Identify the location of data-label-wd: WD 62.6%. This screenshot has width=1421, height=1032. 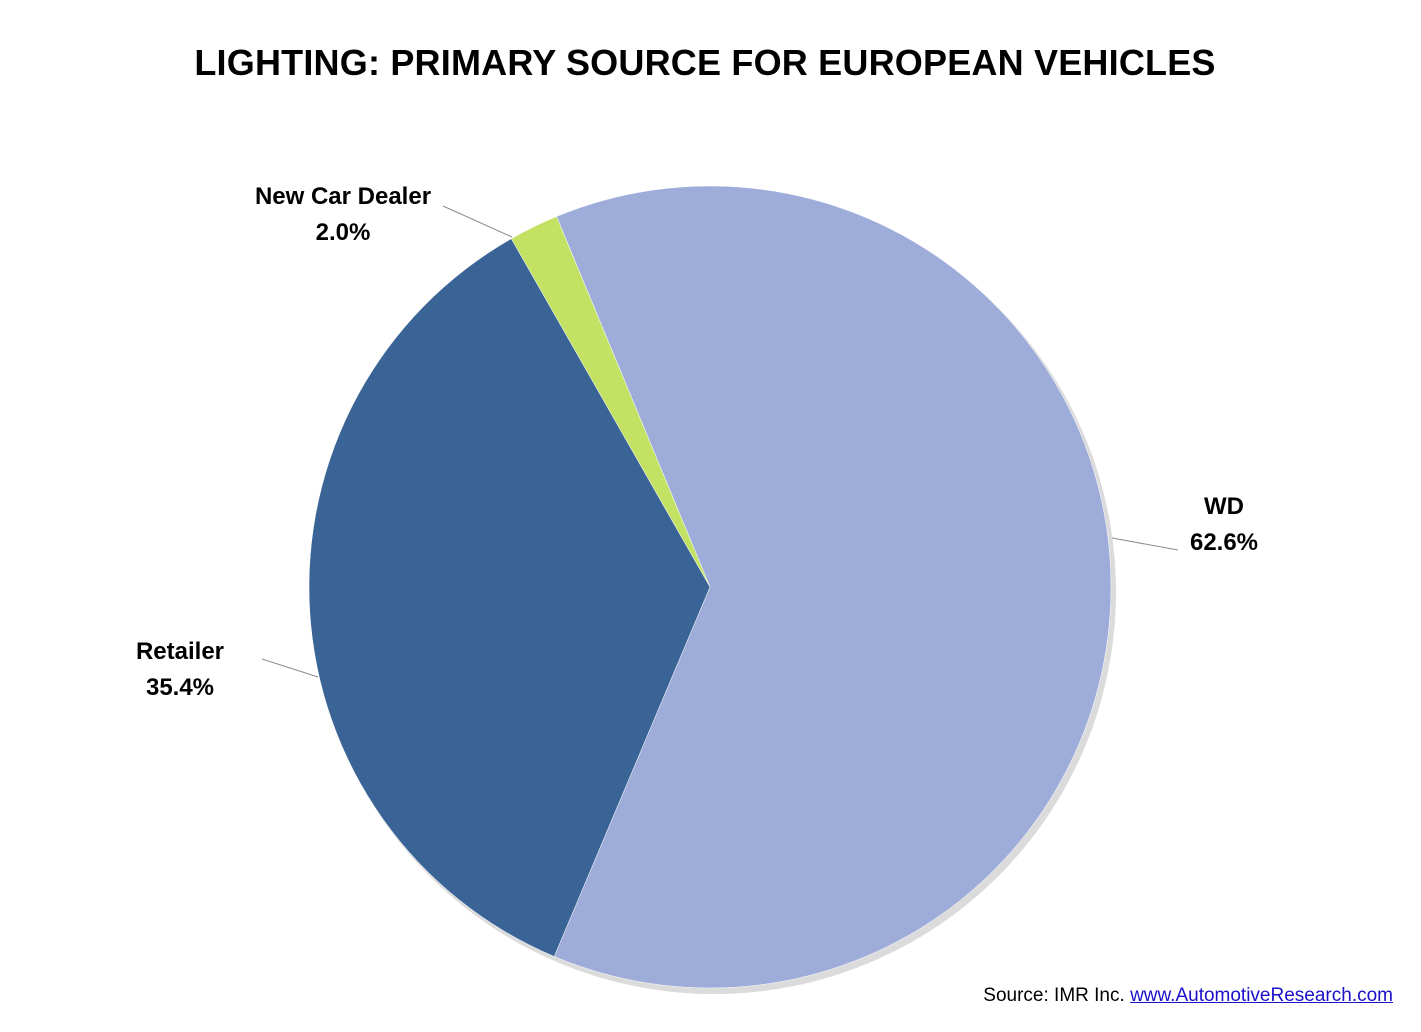
(1224, 525).